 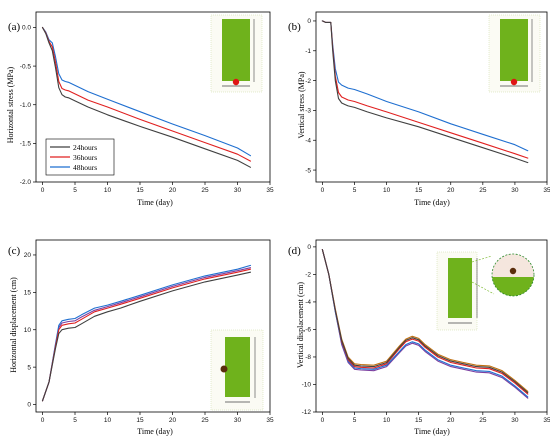 What do you see at coordinates (308, 357) in the screenshot?
I see `y-tick-label: -8` at bounding box center [308, 357].